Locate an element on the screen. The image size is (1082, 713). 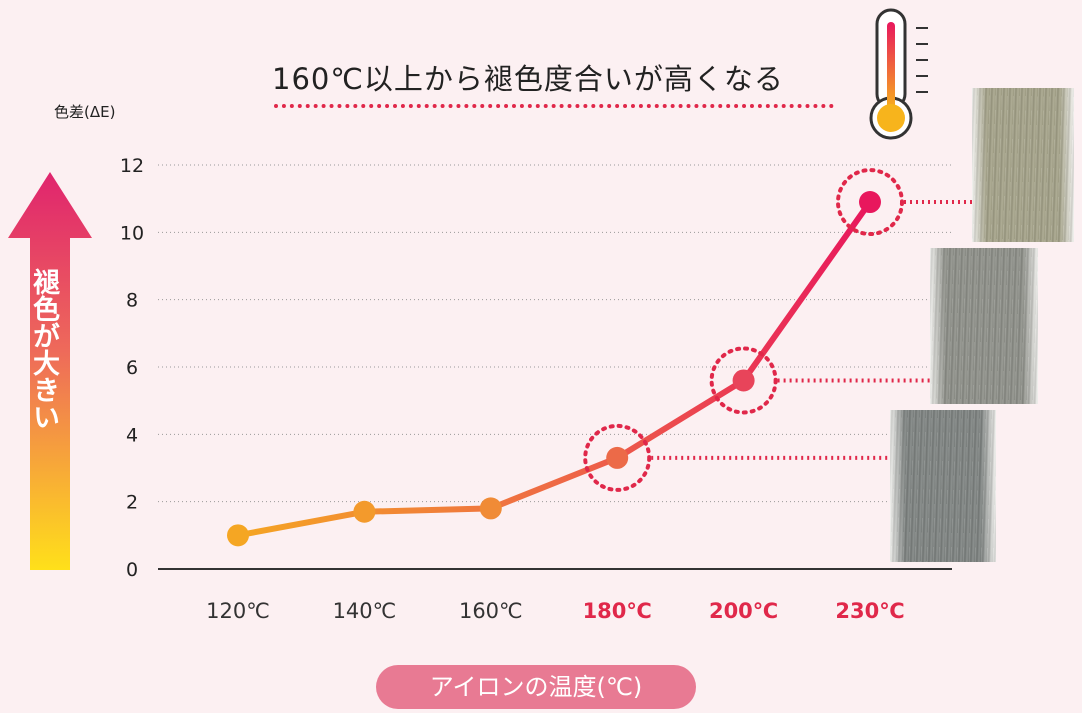
y-tick-label: 8 is located at coordinates (132, 301).